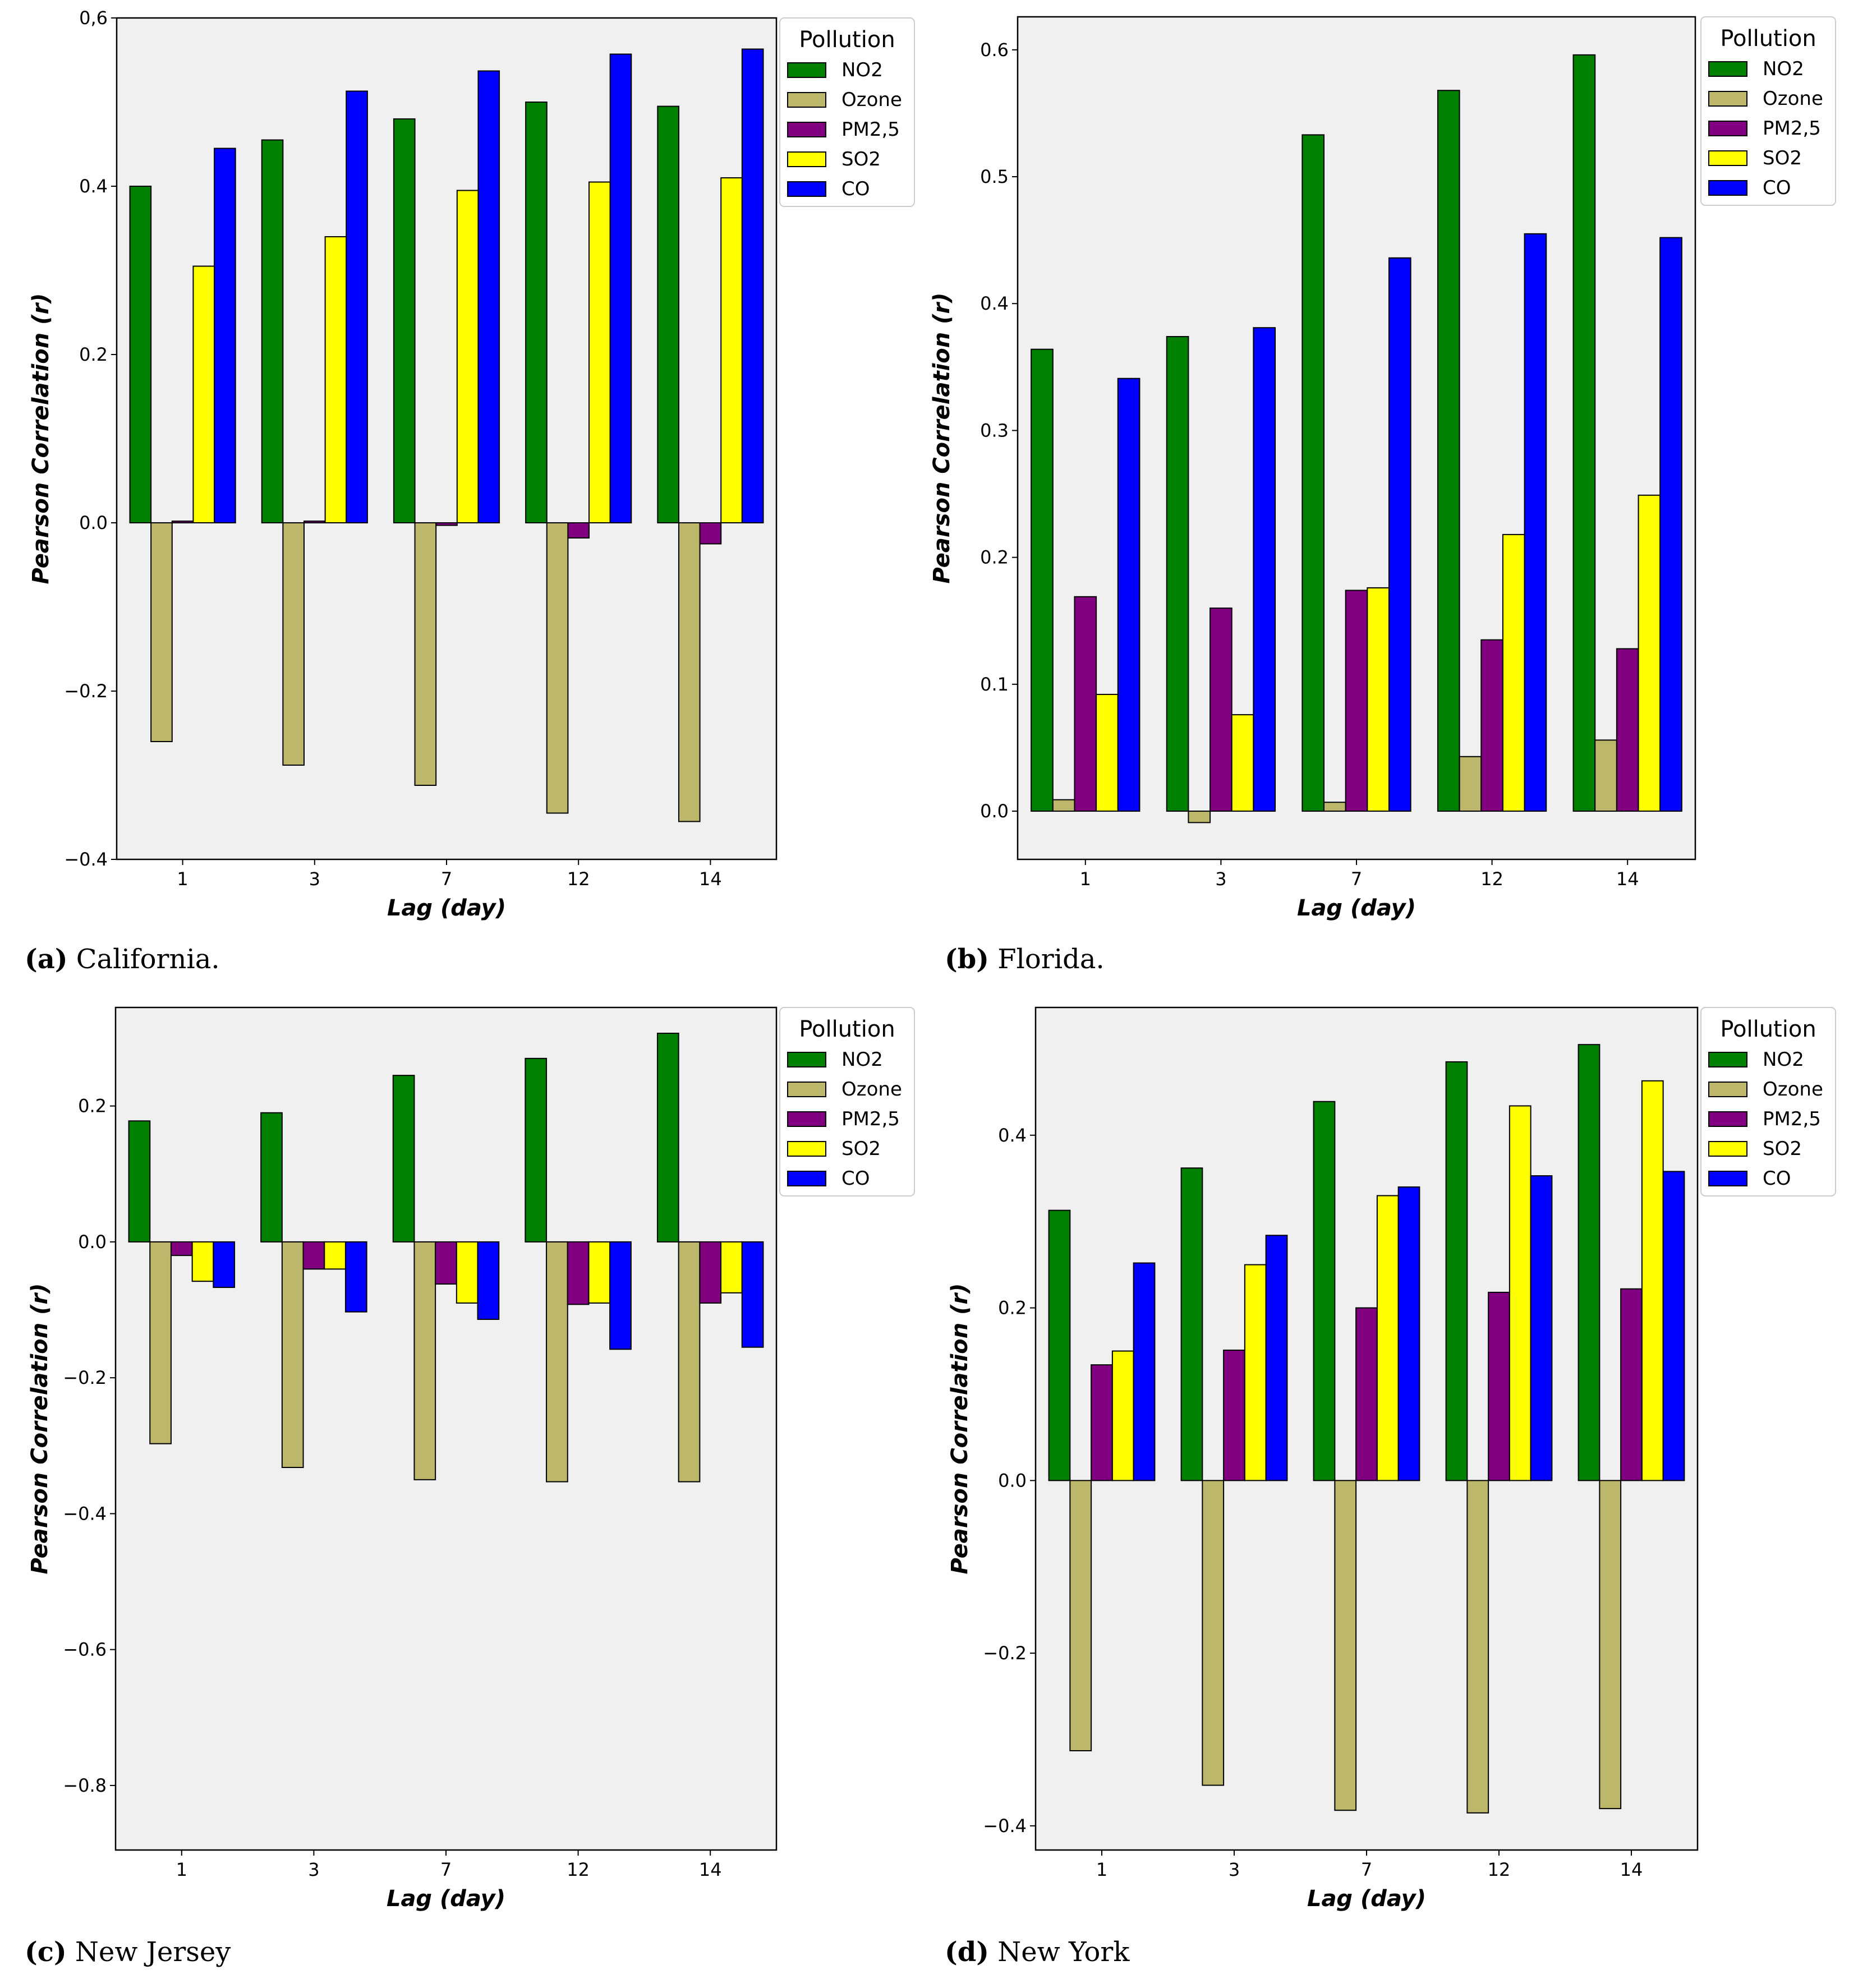 Image resolution: width=1858 pixels, height=1988 pixels. What do you see at coordinates (960, 1429) in the screenshot?
I see `y-axis-title: Pearson Correlation (r)` at bounding box center [960, 1429].